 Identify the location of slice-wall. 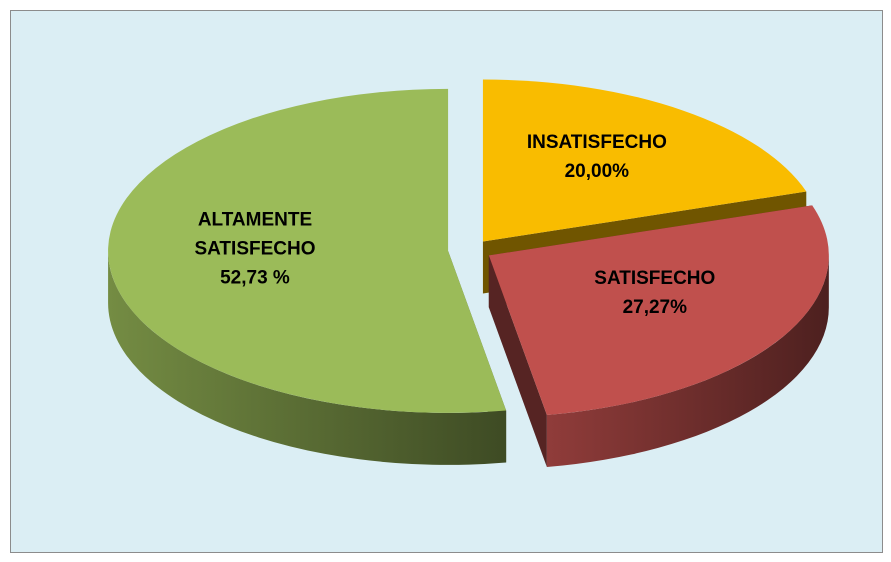
(517, 361).